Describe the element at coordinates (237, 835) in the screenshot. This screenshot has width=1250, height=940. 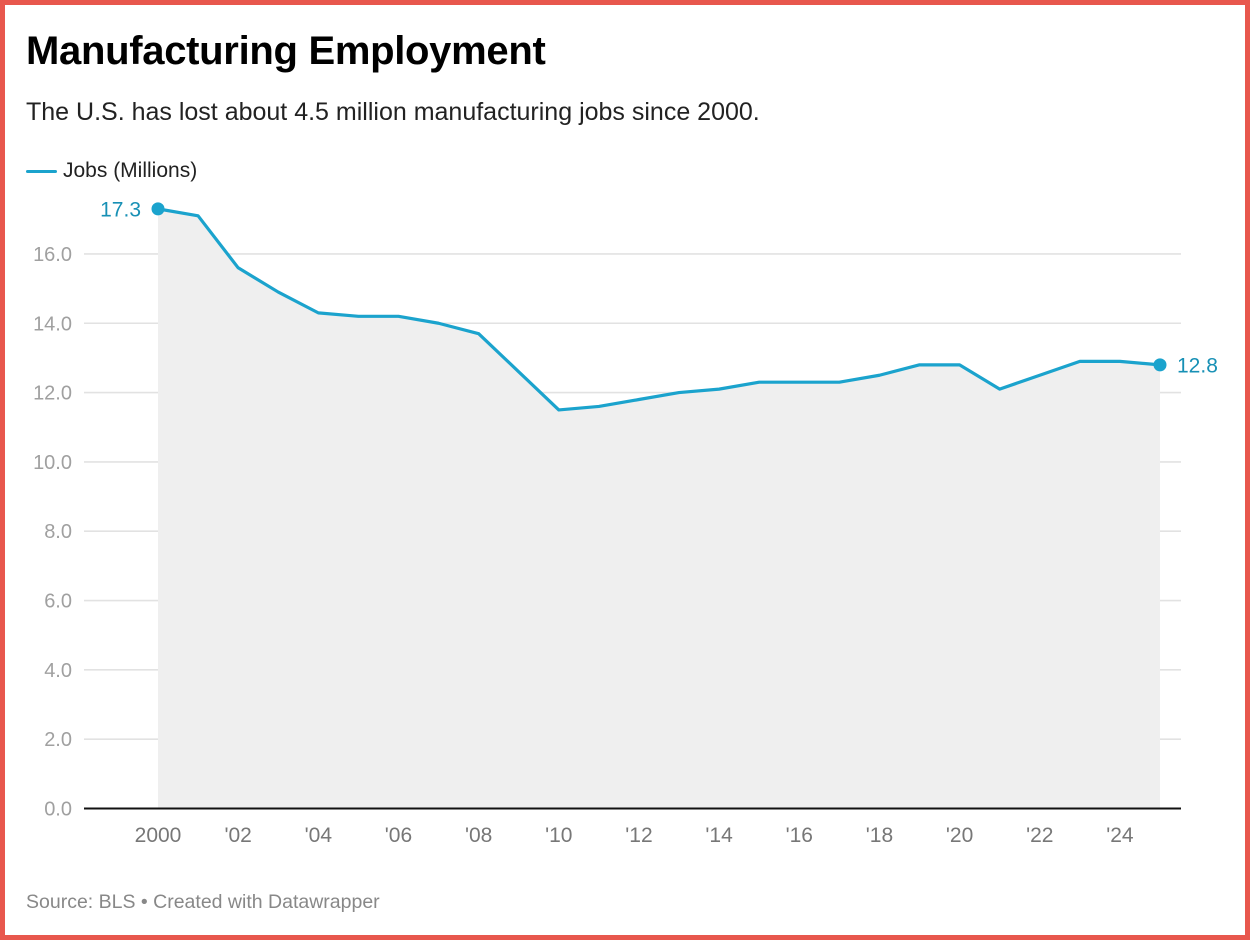
I see `x-tick-label: '02` at that location.